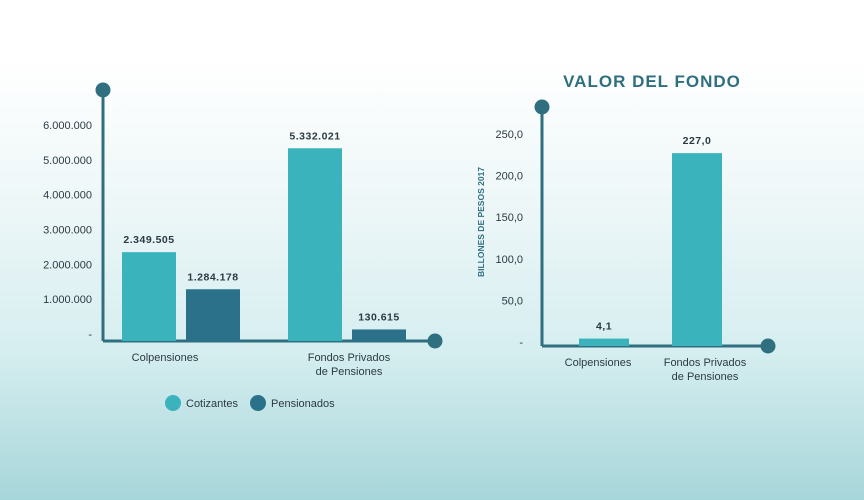  What do you see at coordinates (212, 277) in the screenshot?
I see `data-label: 1.284.178` at bounding box center [212, 277].